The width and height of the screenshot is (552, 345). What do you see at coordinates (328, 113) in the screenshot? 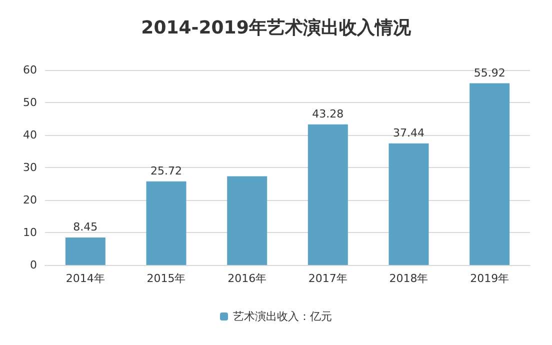
I see `data-label: 43.28` at bounding box center [328, 113].